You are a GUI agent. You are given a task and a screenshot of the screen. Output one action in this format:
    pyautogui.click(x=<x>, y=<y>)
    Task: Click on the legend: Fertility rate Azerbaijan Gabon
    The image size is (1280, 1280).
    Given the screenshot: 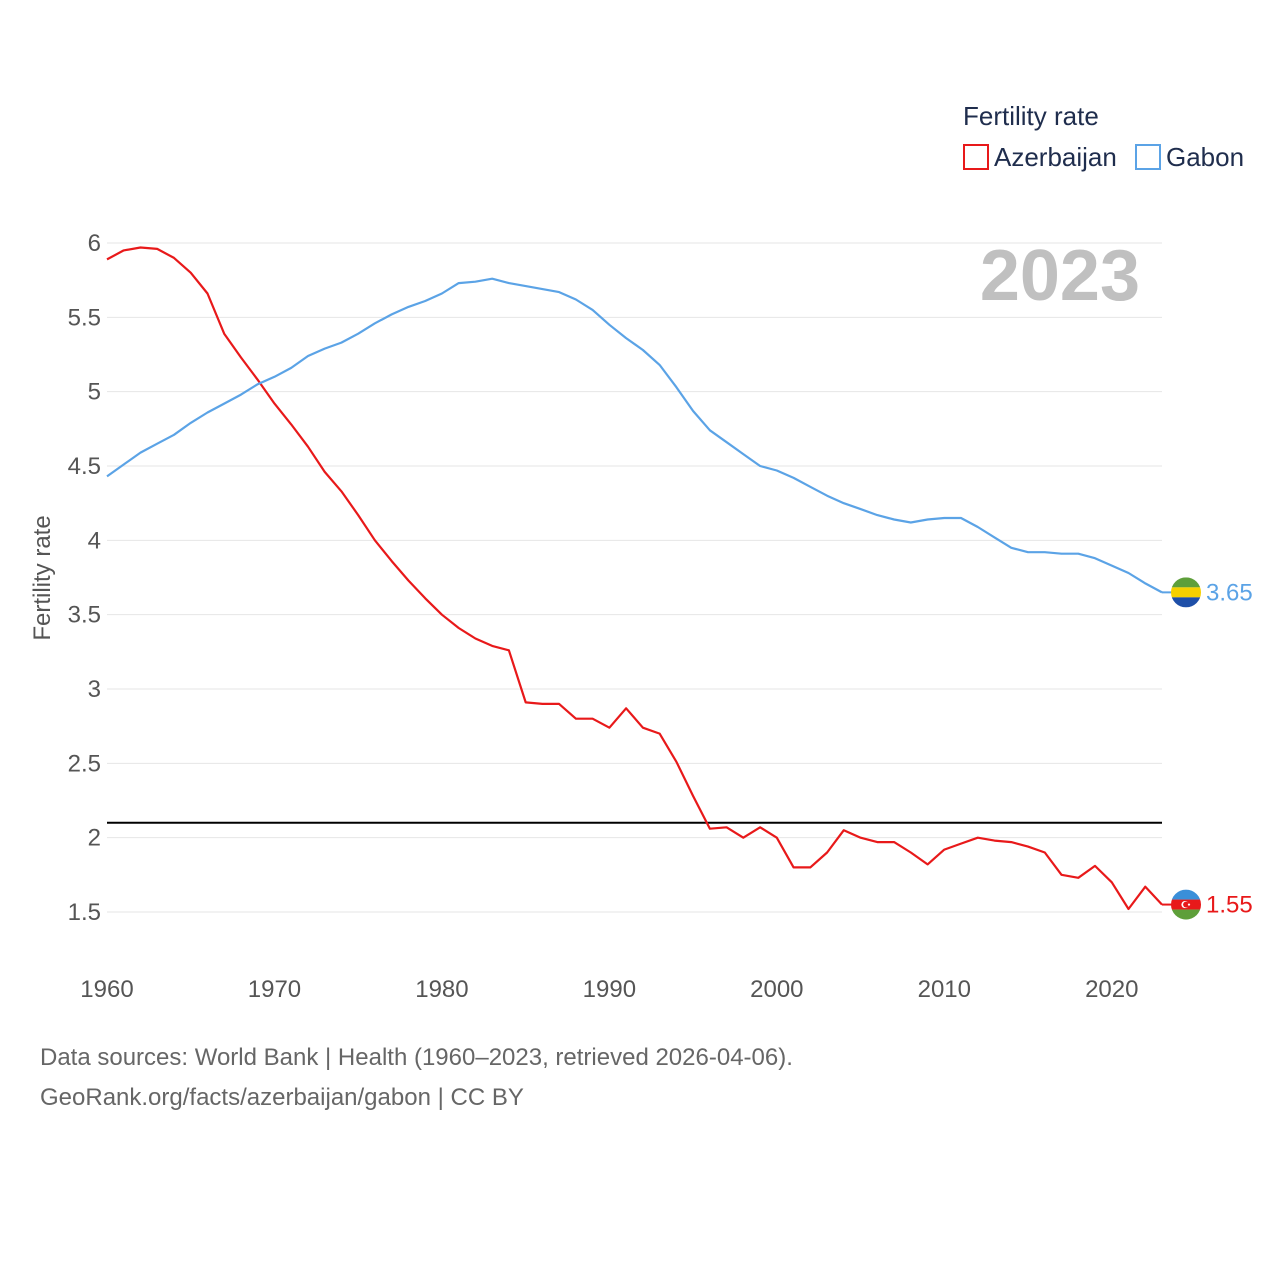 What is the action you would take?
    pyautogui.click(x=1103, y=136)
    